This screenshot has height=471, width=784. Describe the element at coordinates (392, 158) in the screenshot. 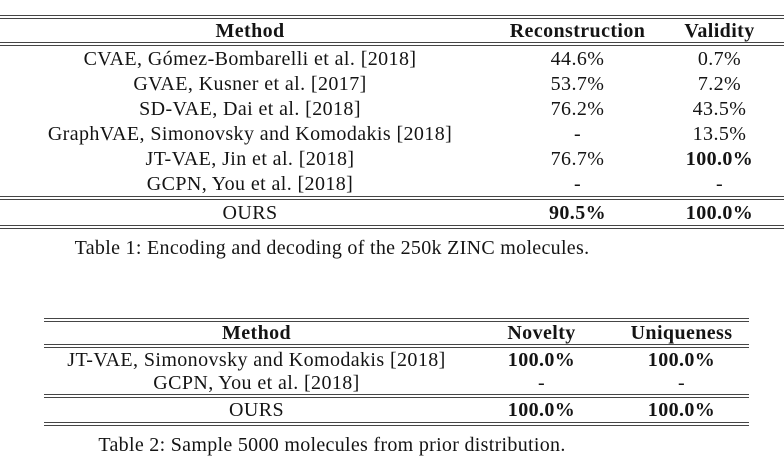

I see `table-row: JT-VAE, Jin et al. [2018] 76.7% 100.0%` at that location.